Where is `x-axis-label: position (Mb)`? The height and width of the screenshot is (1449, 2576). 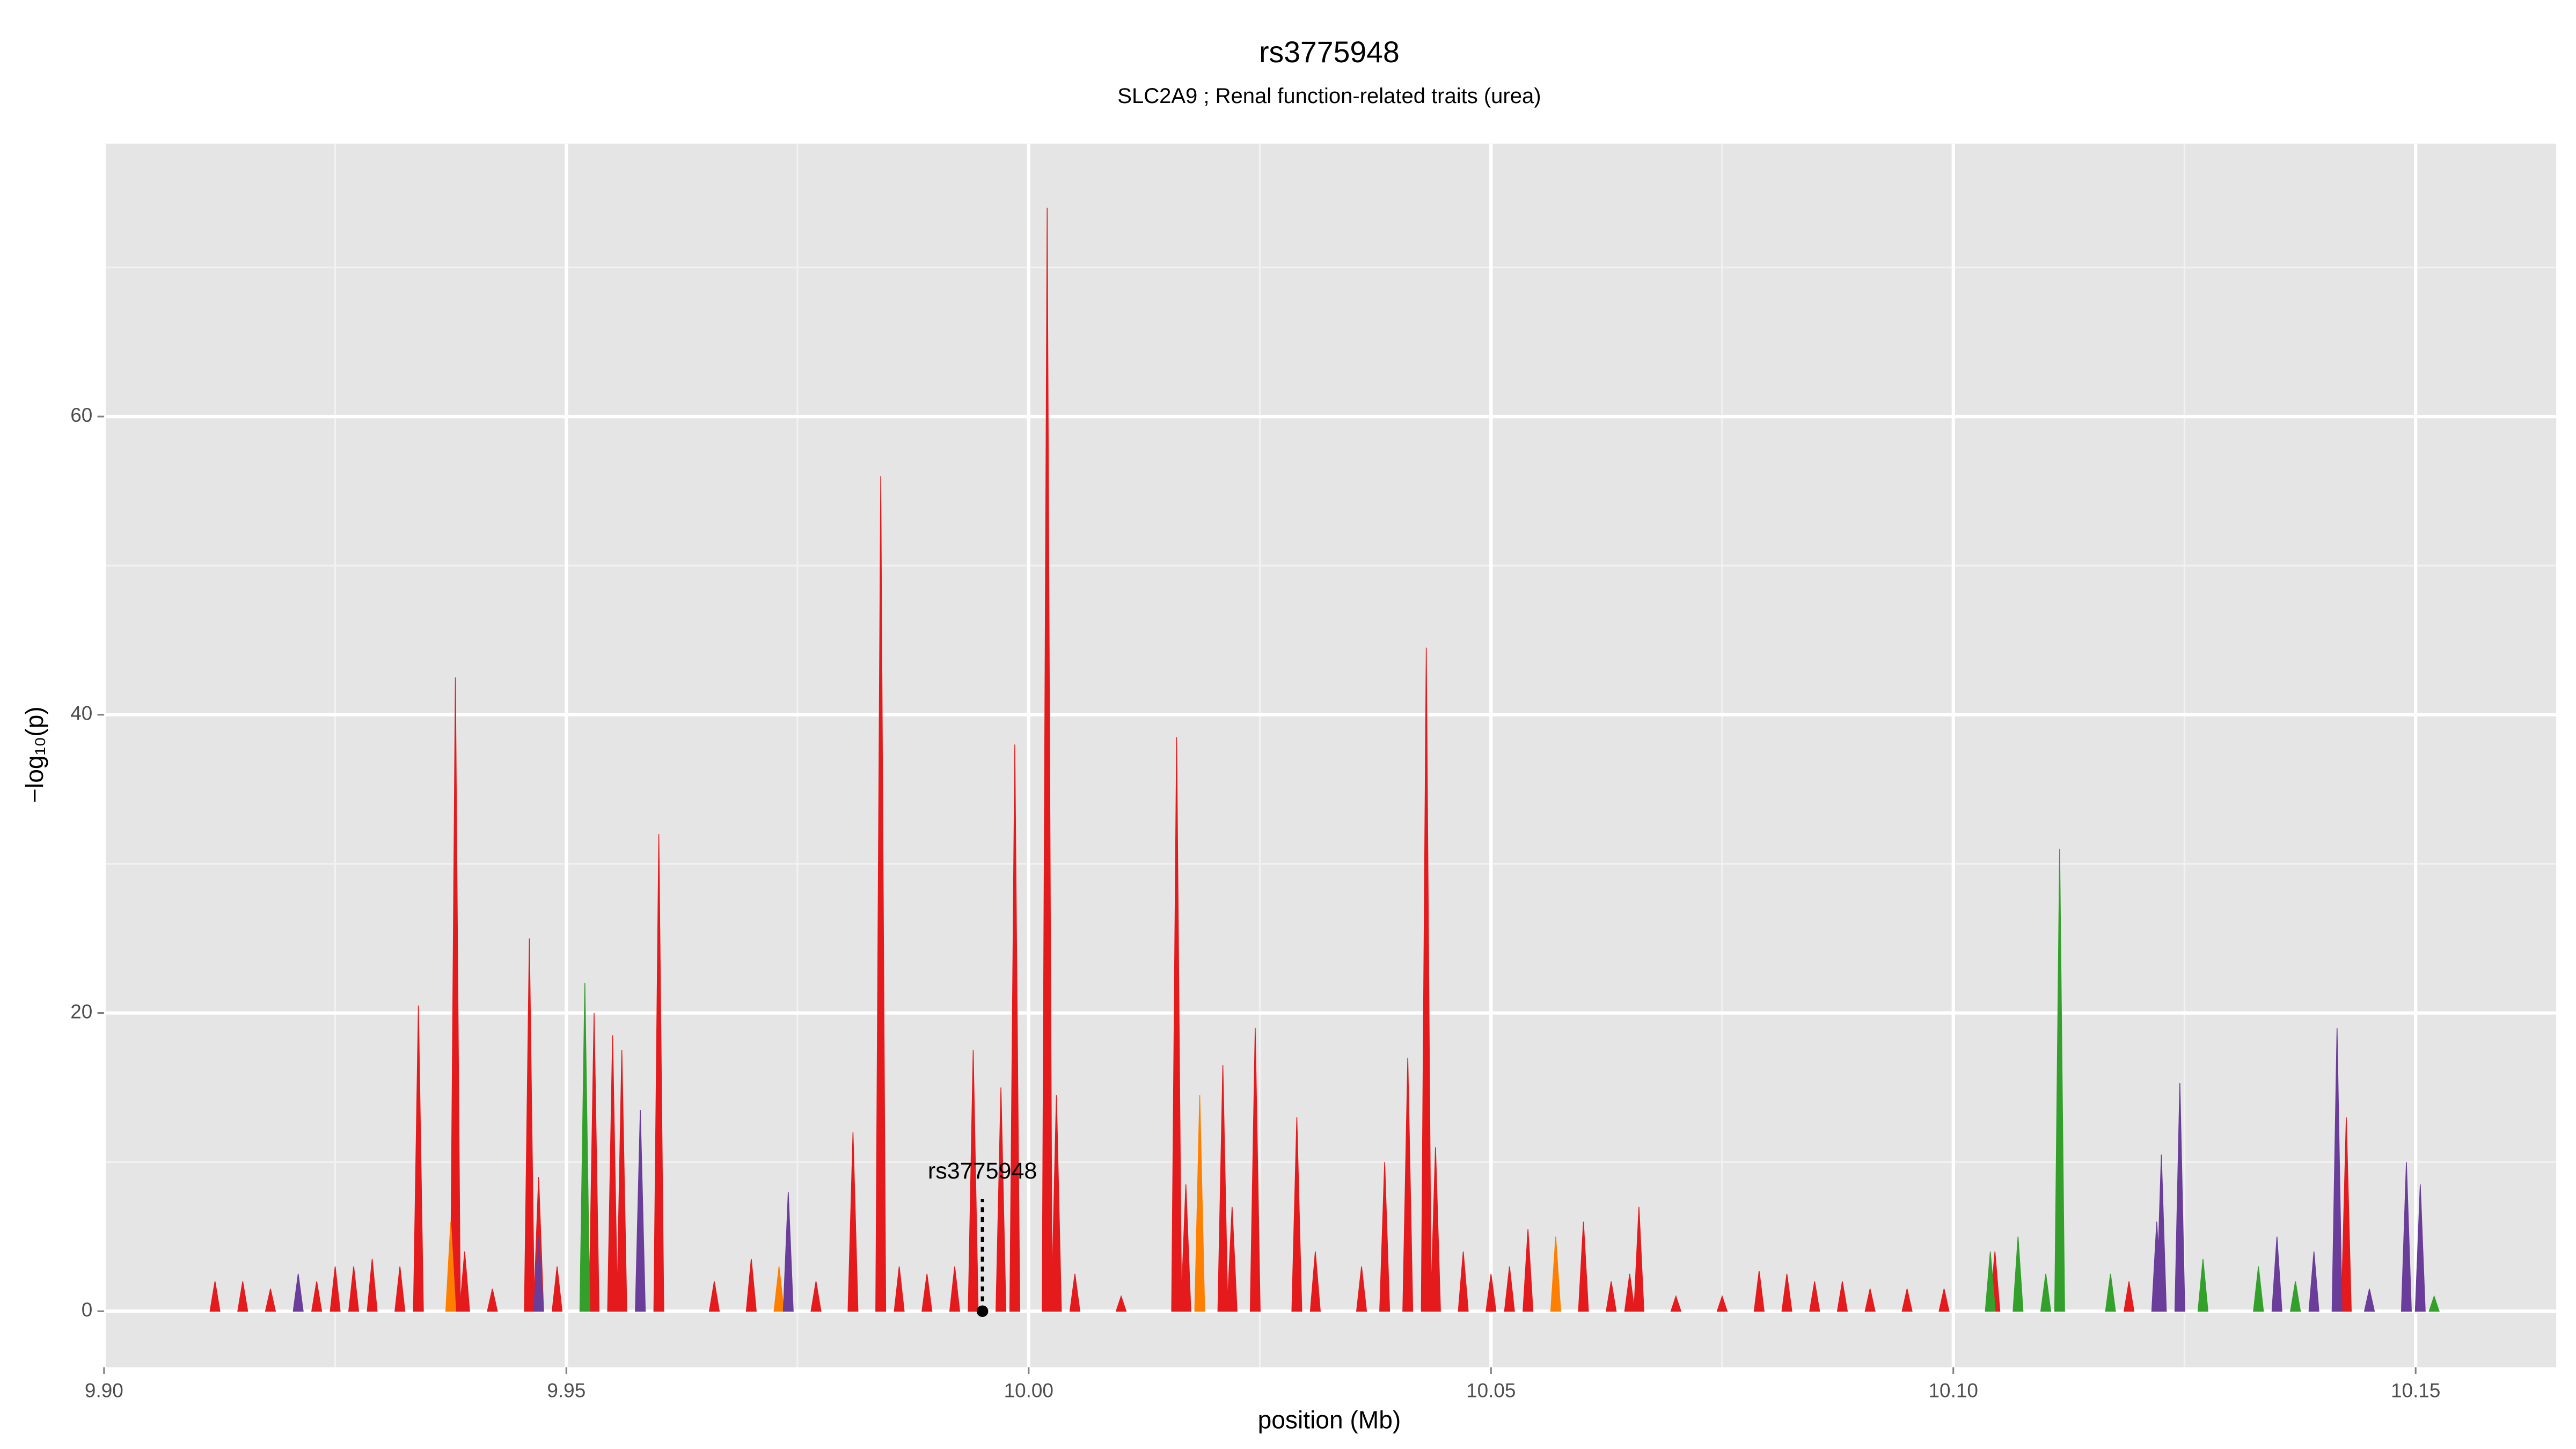 x-axis-label: position (Mb) is located at coordinates (1329, 1419).